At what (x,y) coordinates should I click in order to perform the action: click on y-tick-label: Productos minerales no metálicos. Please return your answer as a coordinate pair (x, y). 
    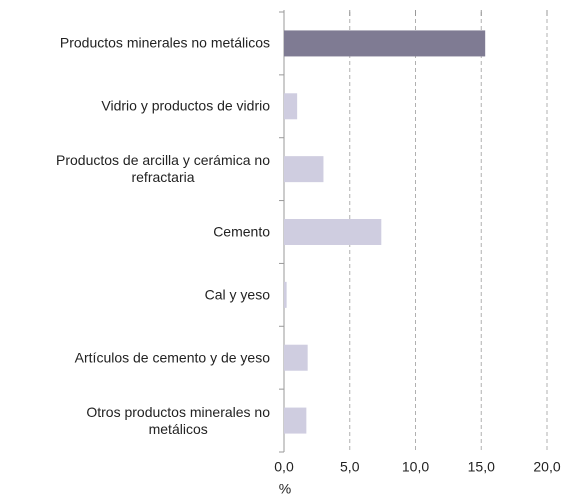
    Looking at the image, I should click on (164, 42).